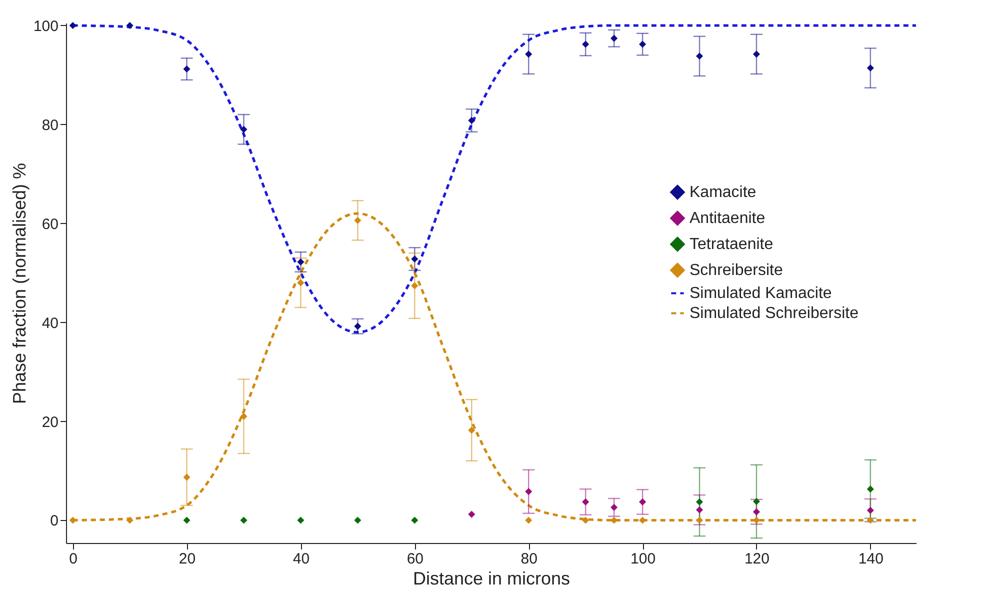  Describe the element at coordinates (723, 193) in the screenshot. I see `legend-label: Kamacite` at that location.